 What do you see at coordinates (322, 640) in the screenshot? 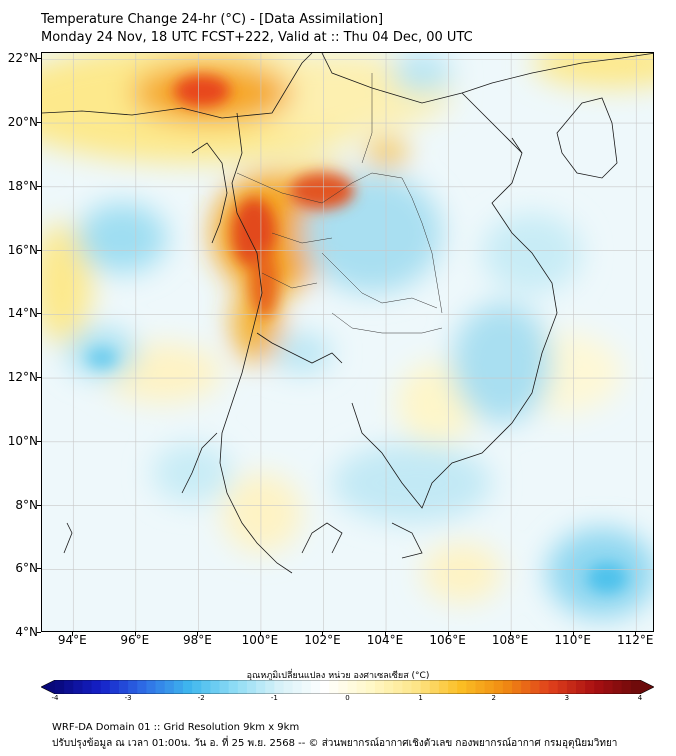
I see `lon-tick-label: 102°E` at bounding box center [322, 640].